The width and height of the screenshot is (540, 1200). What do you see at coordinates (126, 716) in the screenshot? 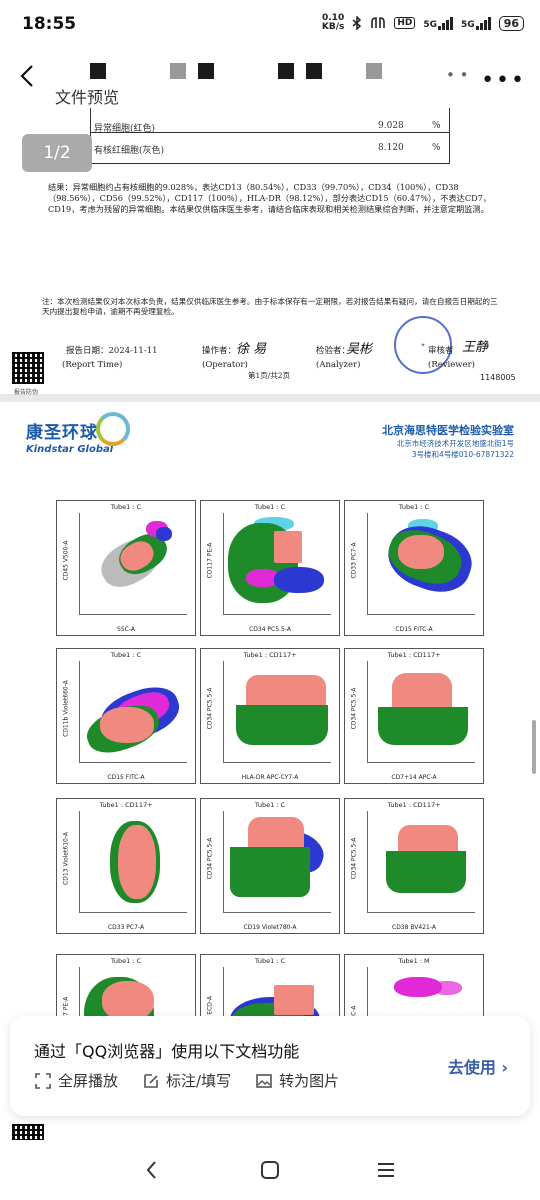
I see `flow-plot: Tube1 : C CD11b Violet660-A CD15 FITC-A` at bounding box center [126, 716].